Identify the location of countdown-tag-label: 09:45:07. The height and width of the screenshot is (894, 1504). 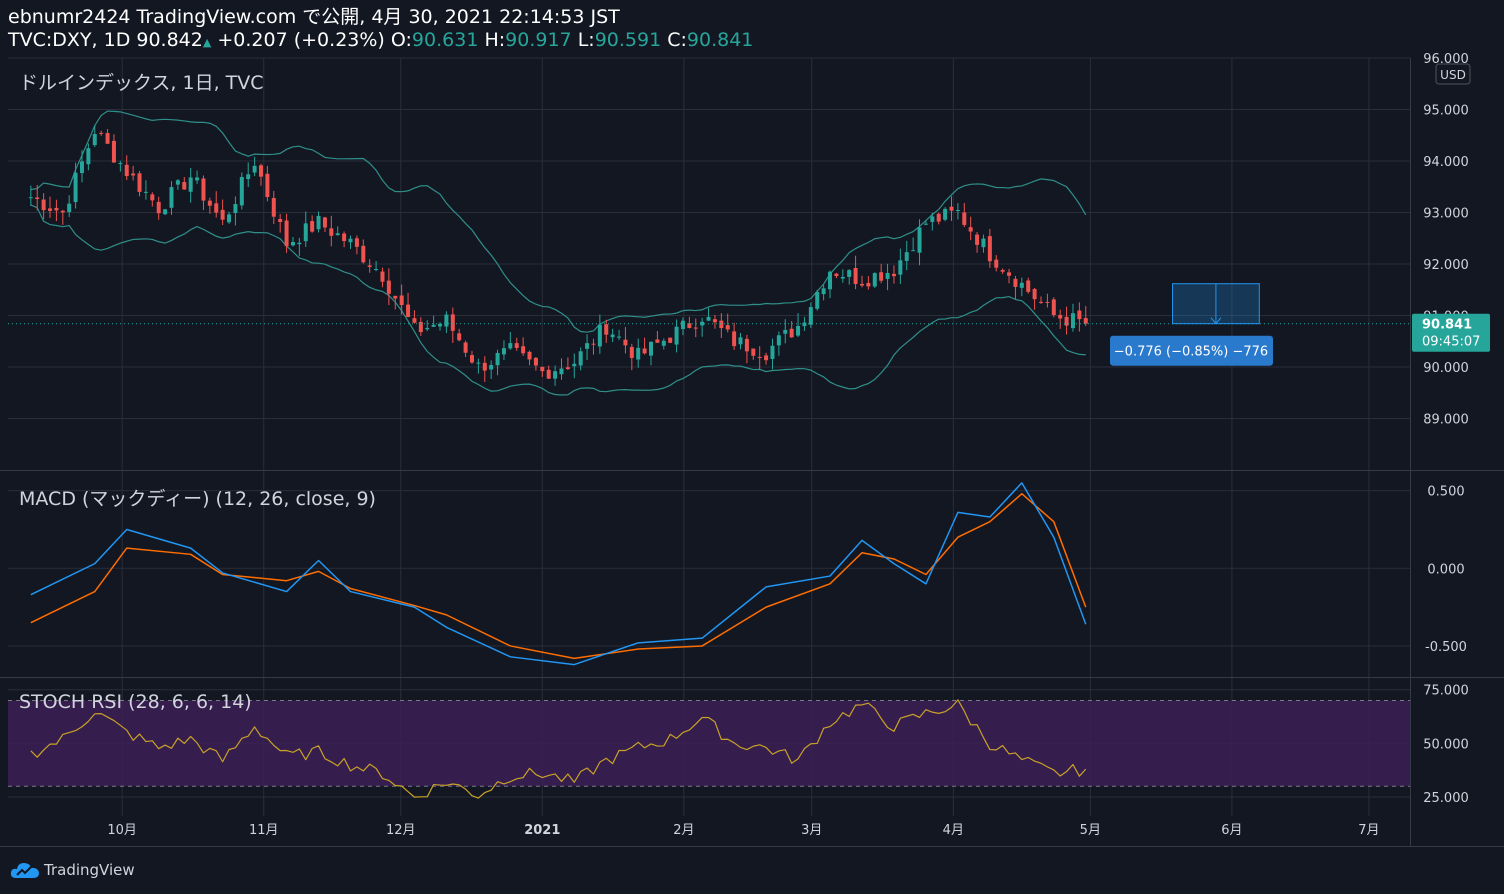
(1451, 342).